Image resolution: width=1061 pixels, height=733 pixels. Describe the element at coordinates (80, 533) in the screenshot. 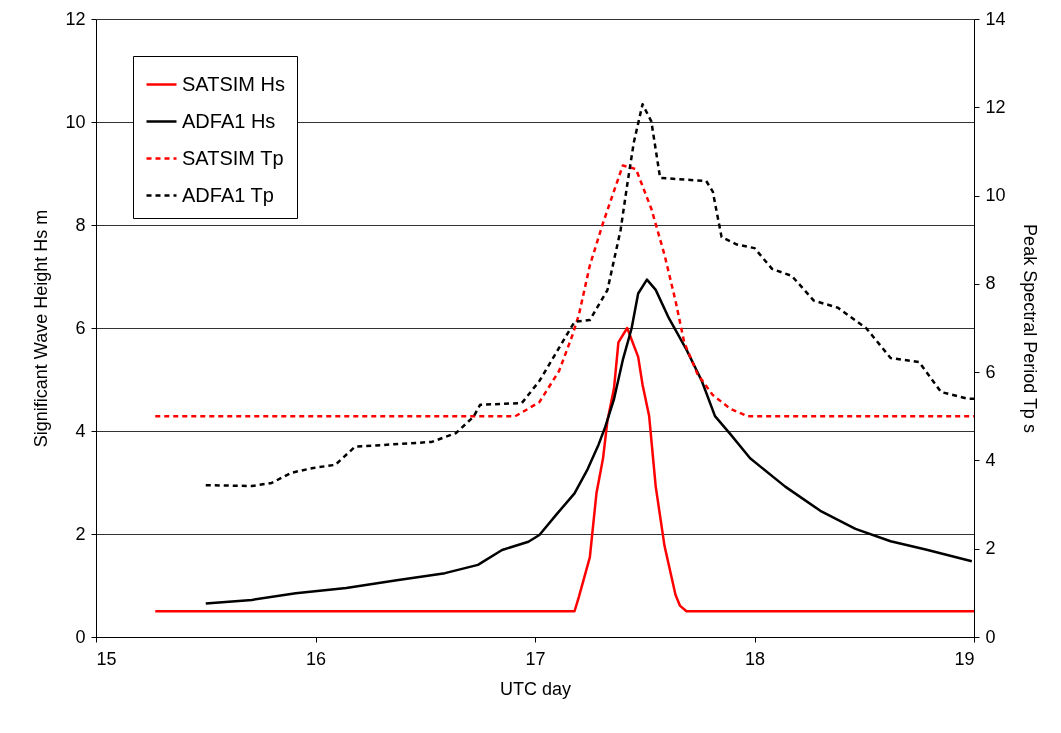

I see `y-tick-label: 2` at that location.